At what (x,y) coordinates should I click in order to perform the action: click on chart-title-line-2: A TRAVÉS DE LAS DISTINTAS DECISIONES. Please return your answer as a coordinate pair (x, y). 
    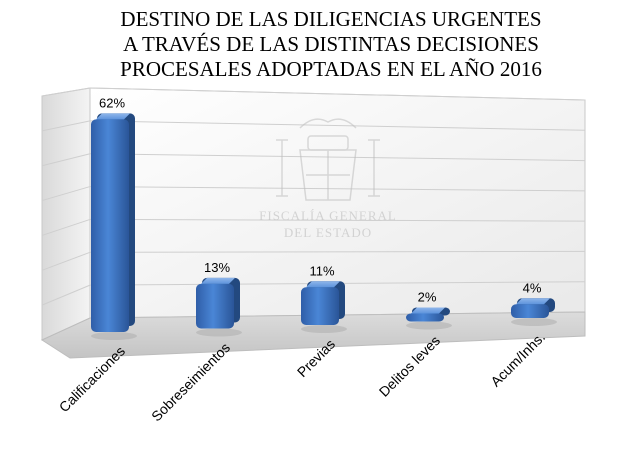
    Looking at the image, I should click on (331, 44).